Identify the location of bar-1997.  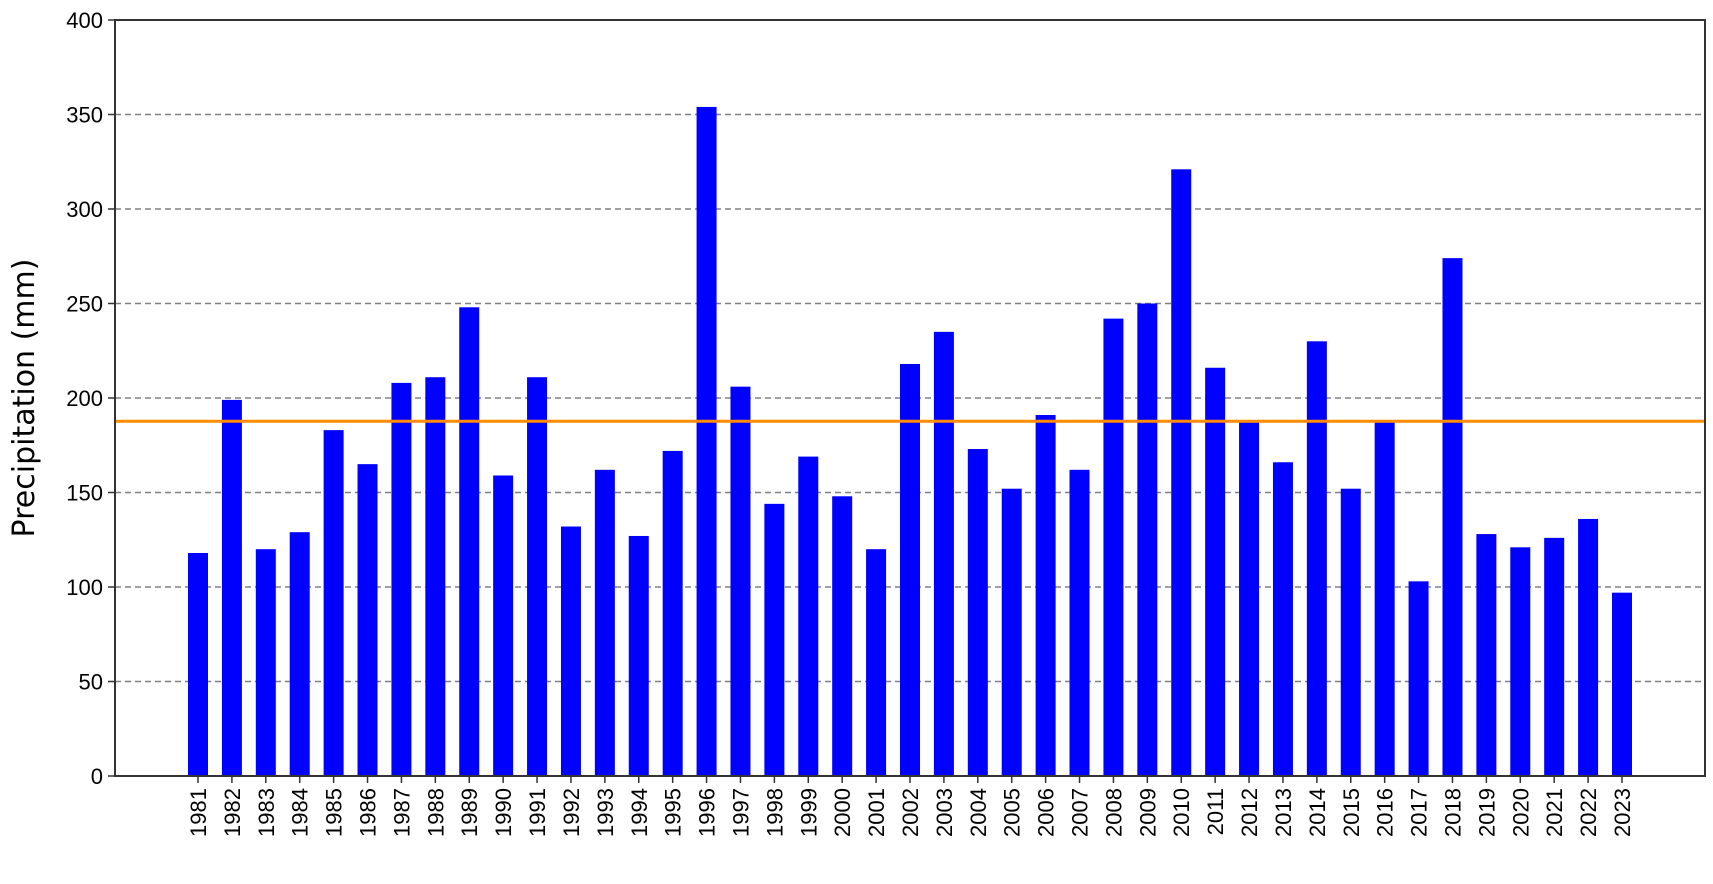
(740, 581).